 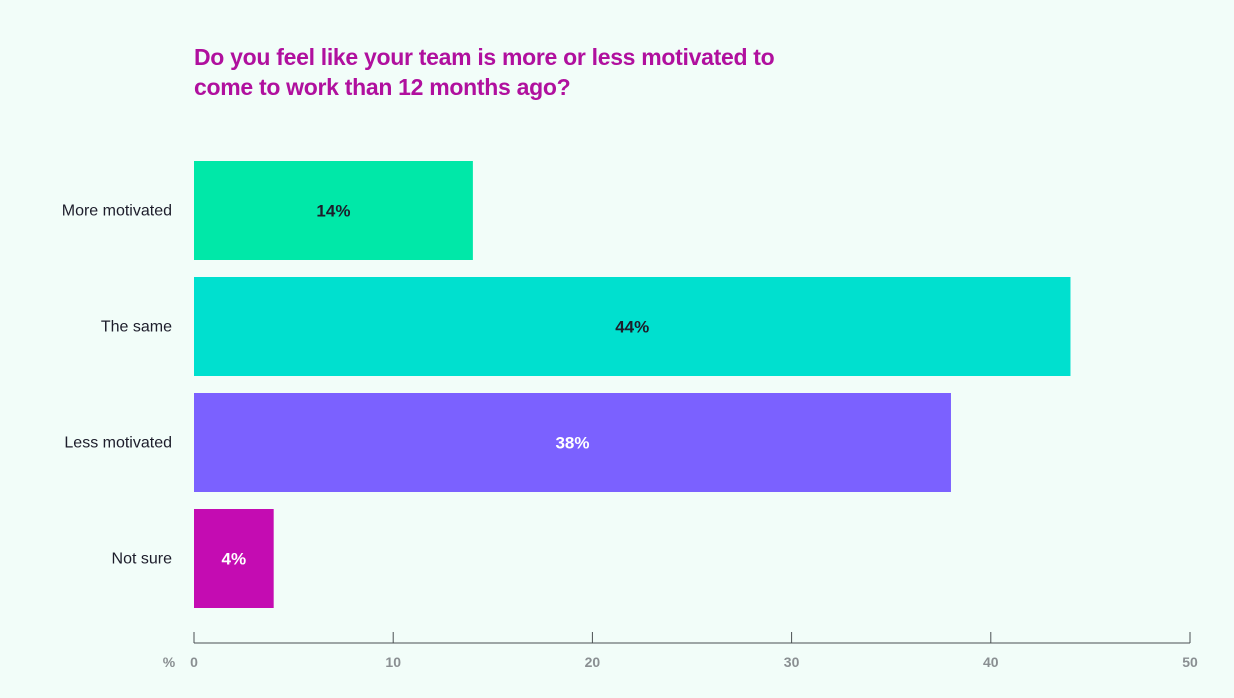 I want to click on x-axis-unit-label: %, so click(x=169, y=662).